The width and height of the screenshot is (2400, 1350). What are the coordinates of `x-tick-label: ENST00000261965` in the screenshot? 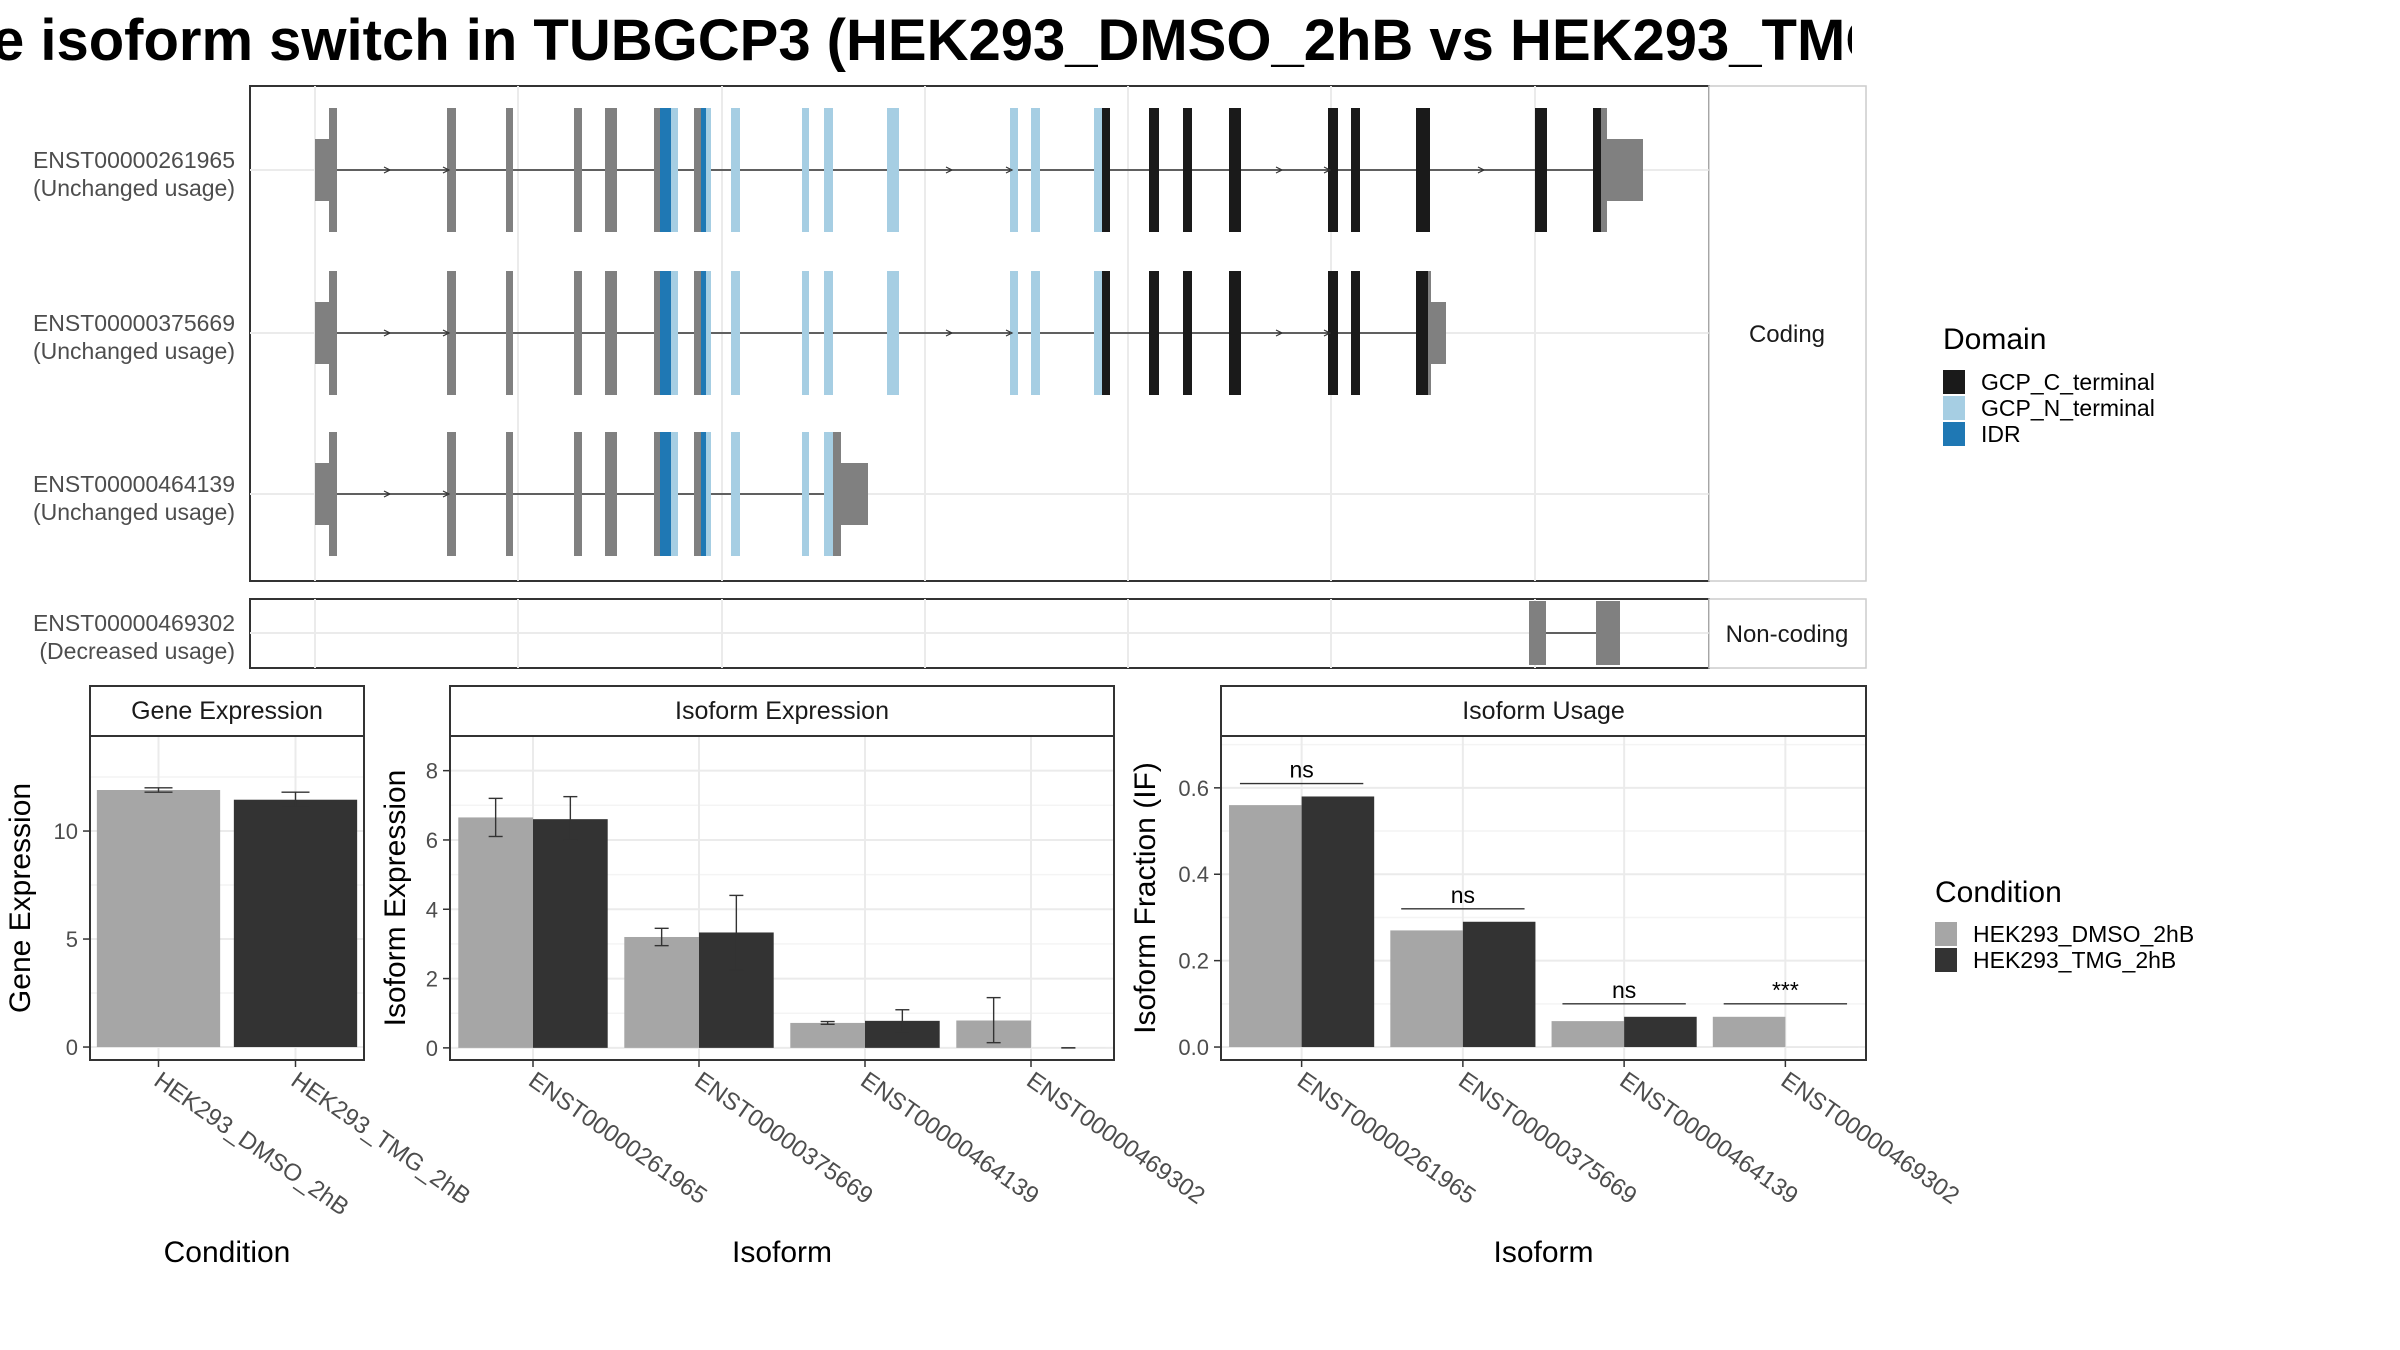 It's located at (1386, 1138).